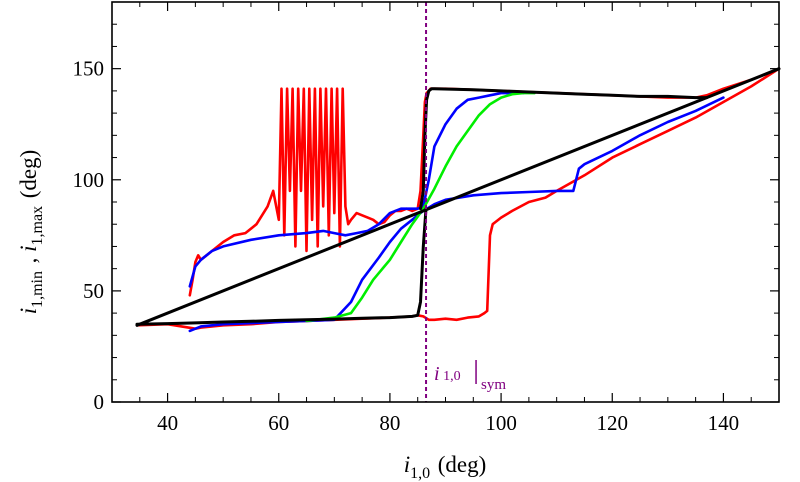 The height and width of the screenshot is (482, 800). I want to click on x-tick-label: 140, so click(724, 423).